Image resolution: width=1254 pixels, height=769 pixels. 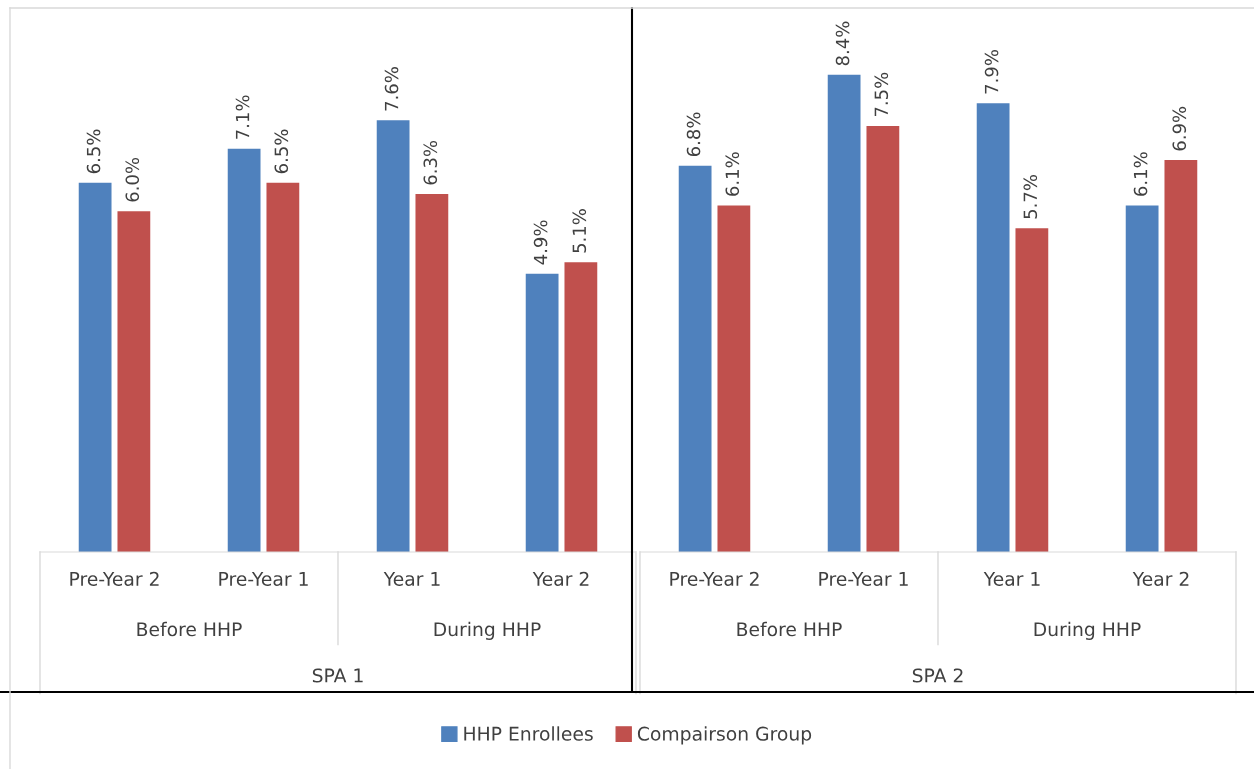 I want to click on data-label: 6.8%, so click(x=693, y=134).